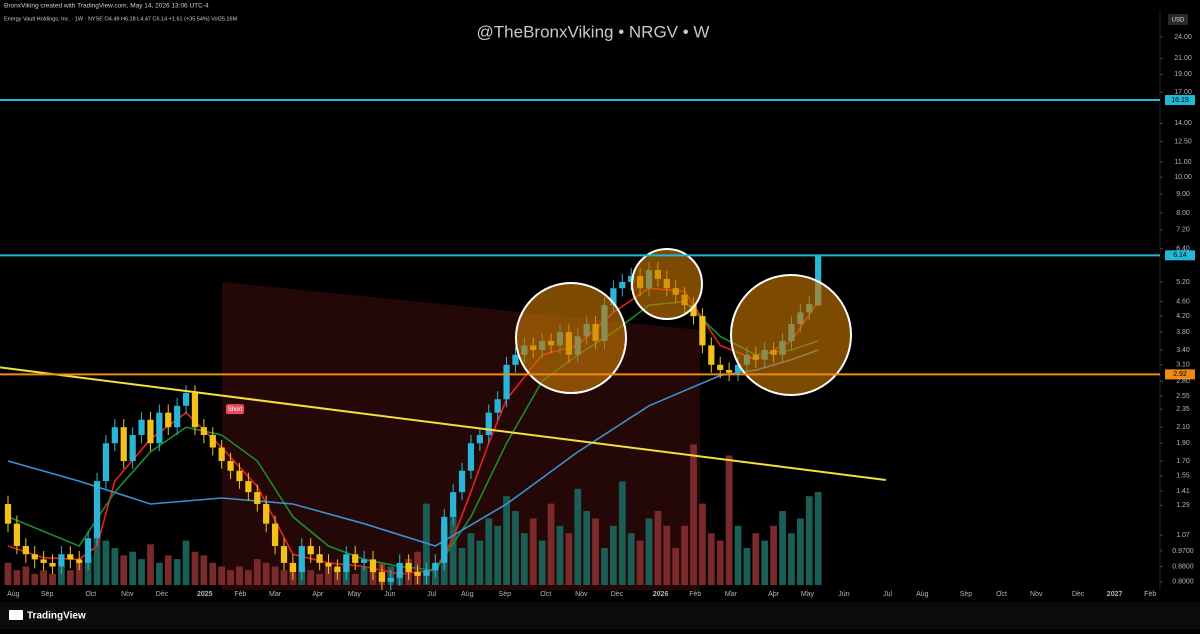 The width and height of the screenshot is (1200, 634). Describe the element at coordinates (1183, 37) in the screenshot. I see `y-tick-label: 24.00` at that location.